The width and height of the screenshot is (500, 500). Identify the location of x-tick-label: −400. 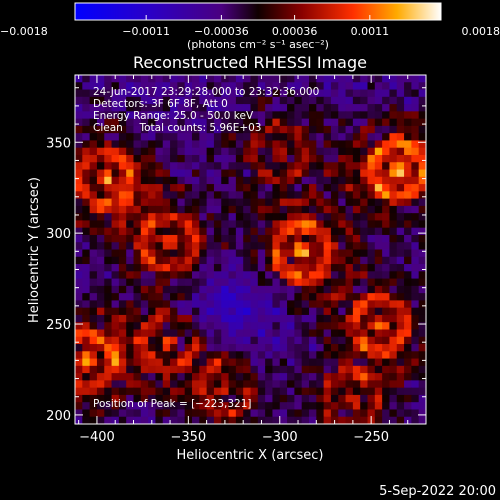
(97, 437).